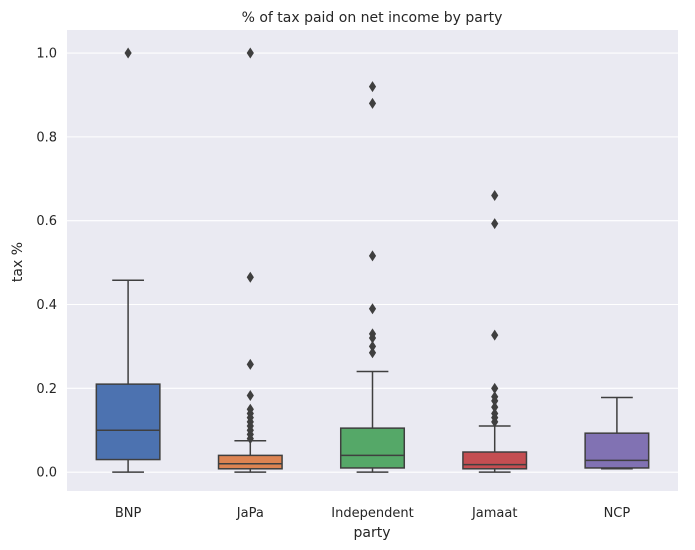  What do you see at coordinates (372, 533) in the screenshot?
I see `x-axis-label: party` at bounding box center [372, 533].